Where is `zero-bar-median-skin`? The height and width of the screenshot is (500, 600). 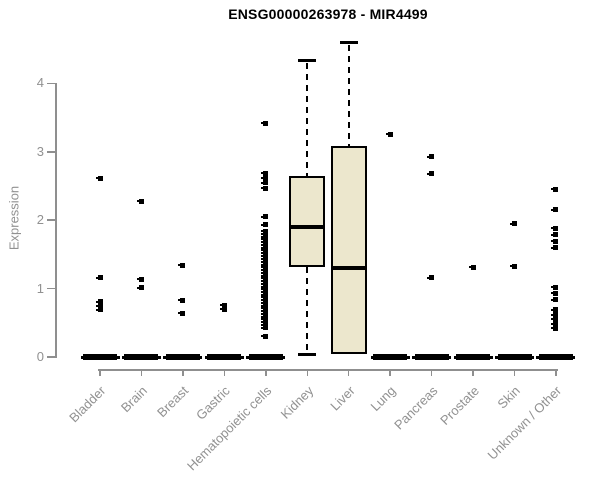
zero-bar-median-skin is located at coordinates (514, 357).